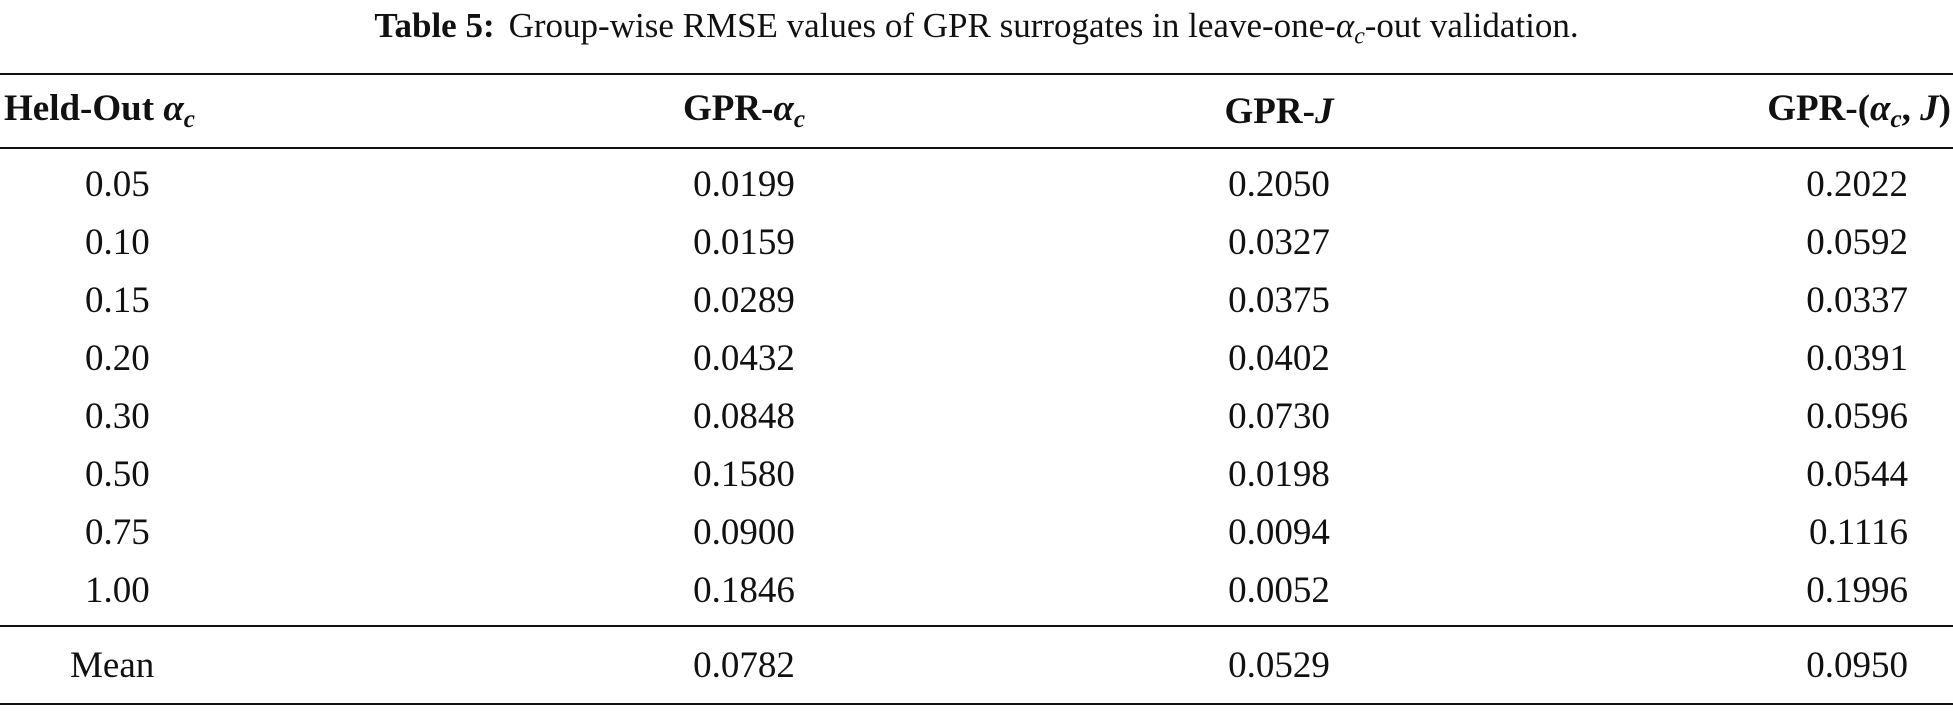 This screenshot has width=1953, height=711. Describe the element at coordinates (1857, 358) in the screenshot. I see `cell-gpr-alpha-j: 0.0391` at that location.